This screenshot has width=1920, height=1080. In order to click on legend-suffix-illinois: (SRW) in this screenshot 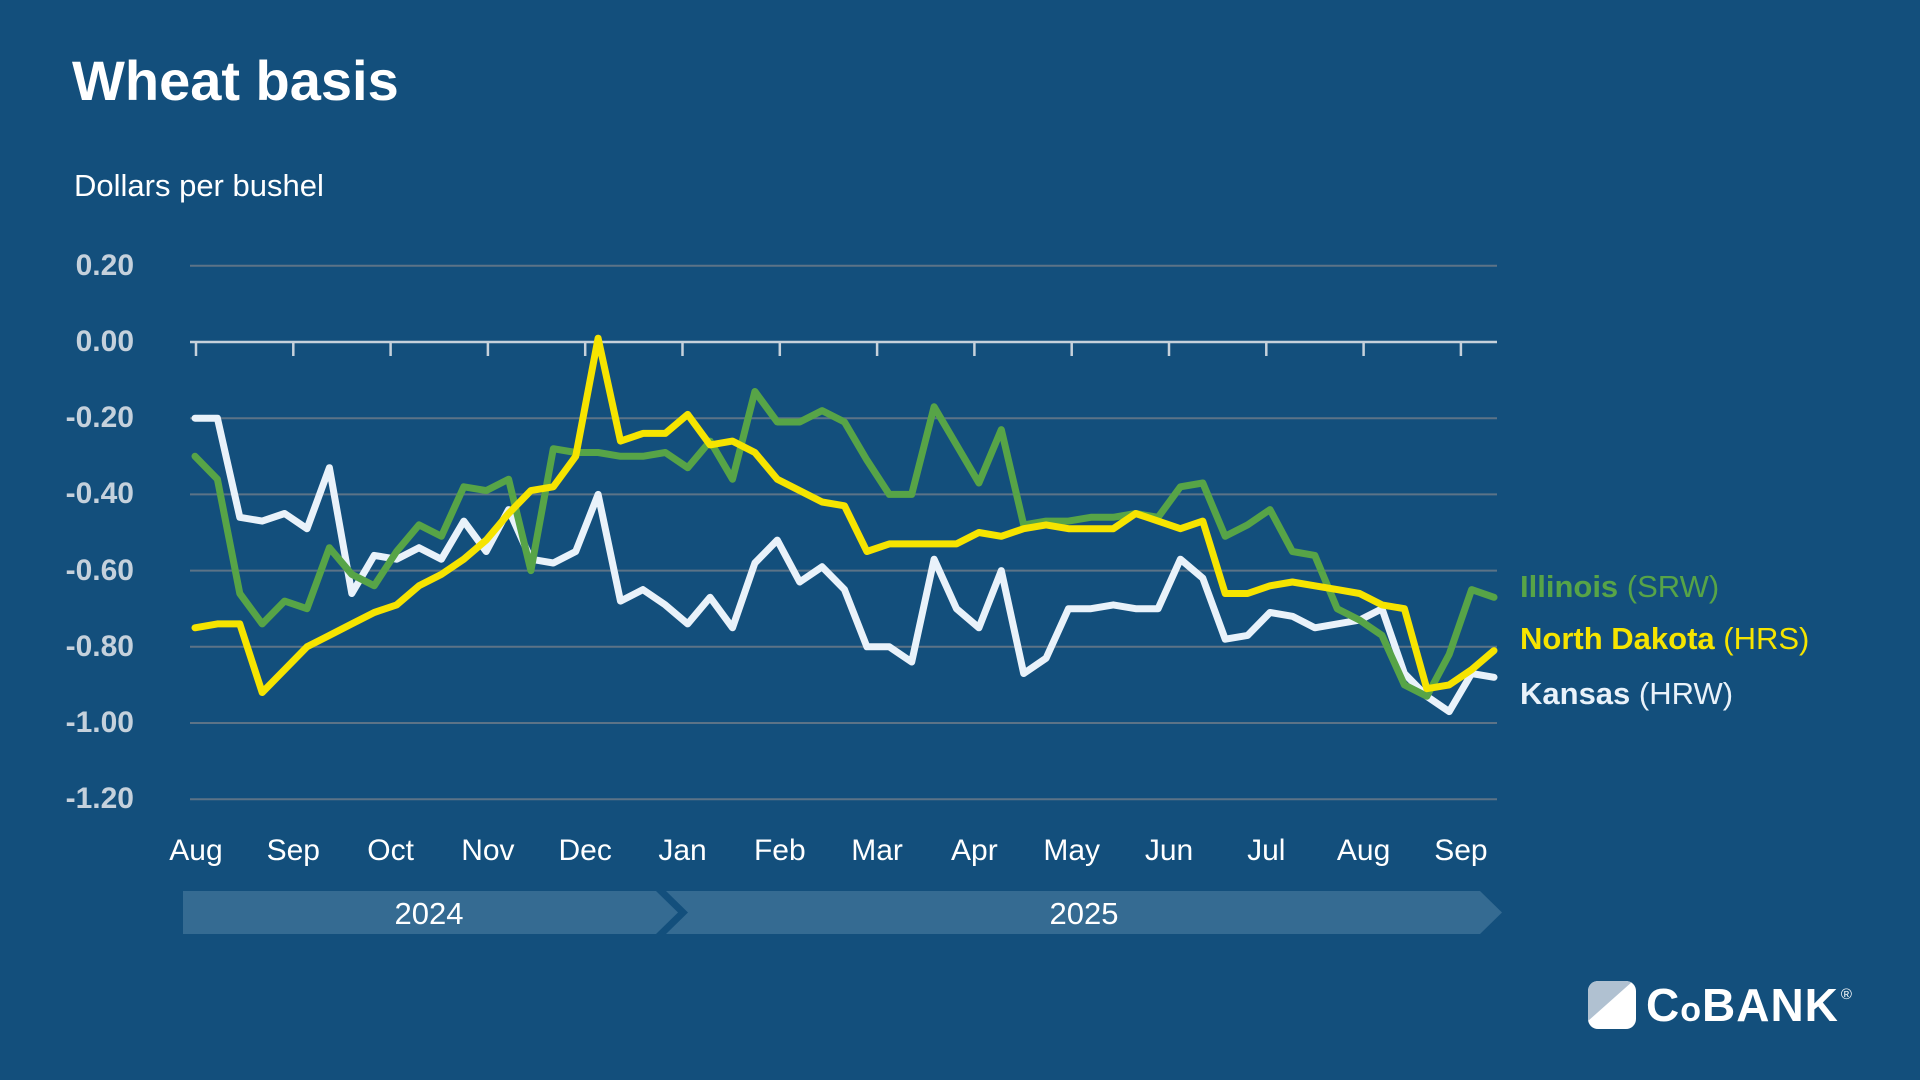, I will do `click(1669, 586)`.